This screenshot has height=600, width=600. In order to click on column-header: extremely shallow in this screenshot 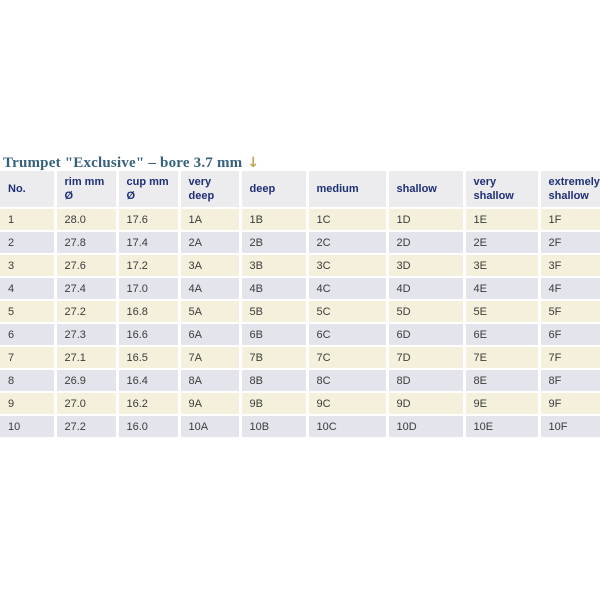, I will do `click(569, 190)`.